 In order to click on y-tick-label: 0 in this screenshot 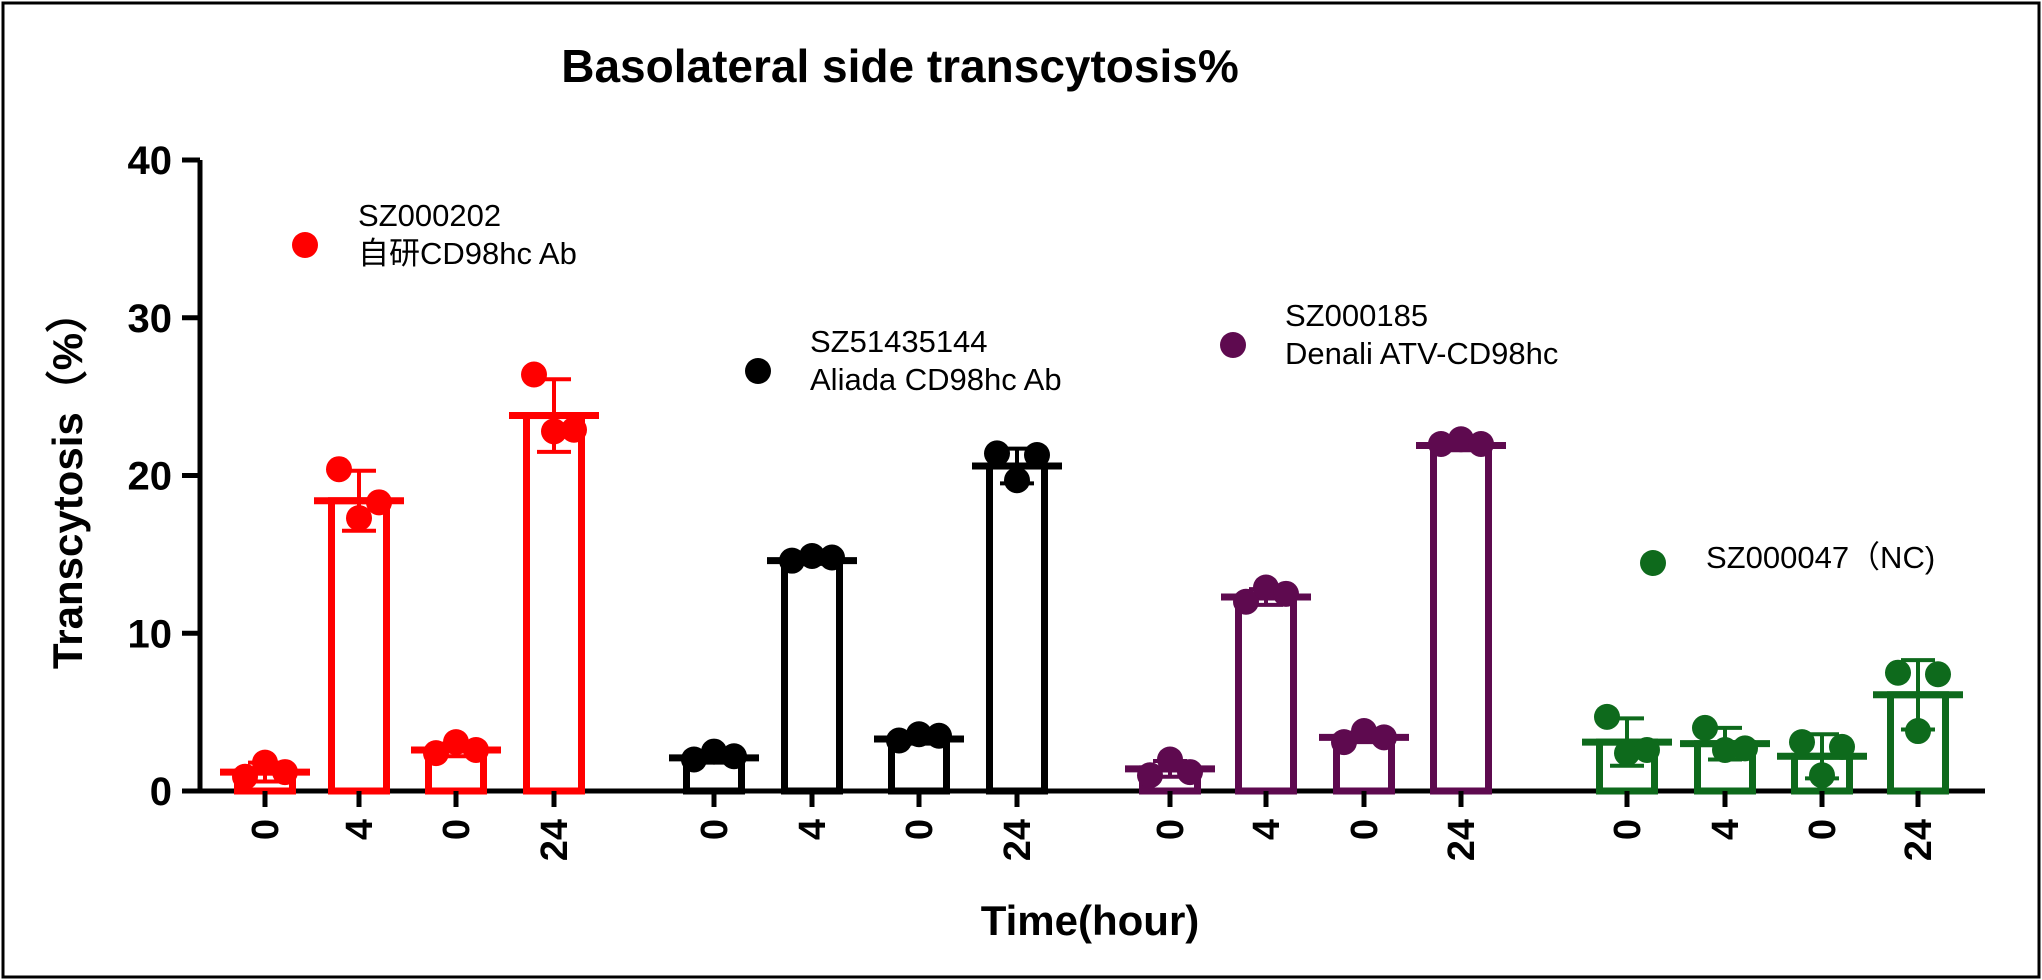, I will do `click(161, 792)`.